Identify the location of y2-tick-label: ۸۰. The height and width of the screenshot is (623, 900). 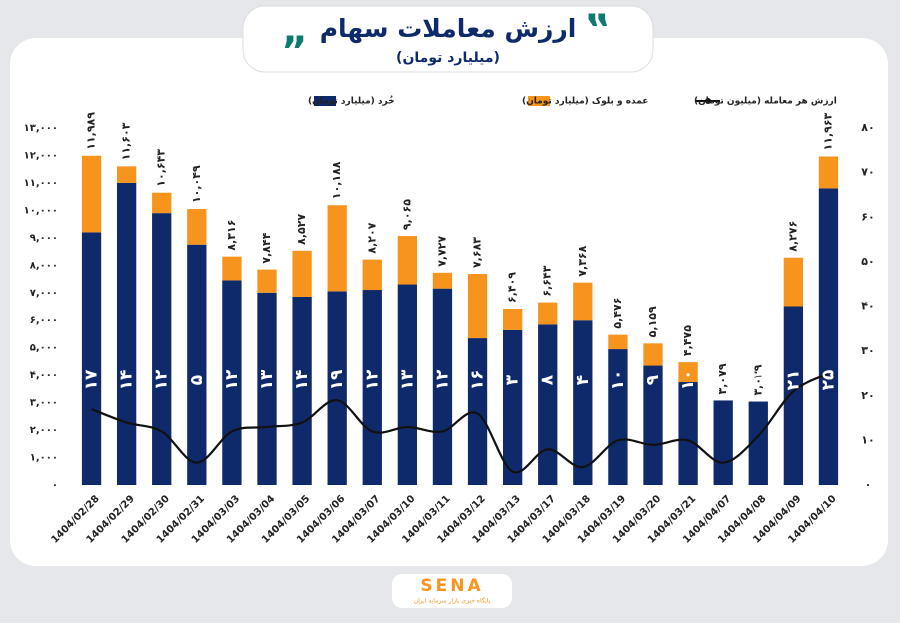
(867, 127).